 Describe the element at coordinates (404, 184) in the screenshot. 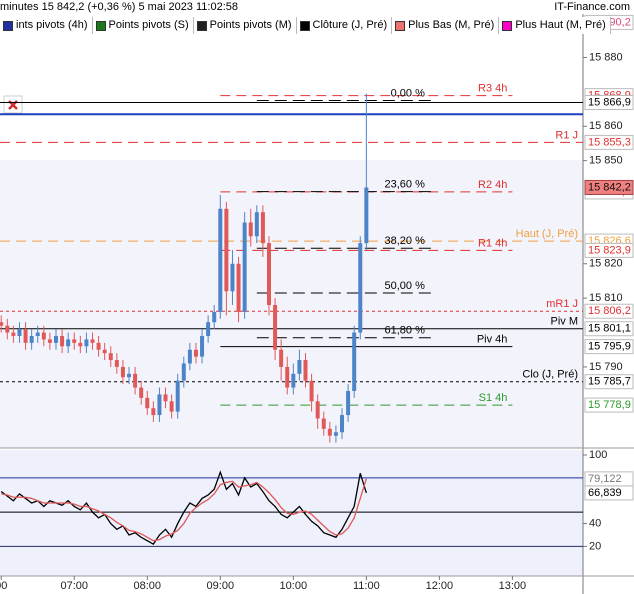

I see `fib-label: 23,60 %` at that location.